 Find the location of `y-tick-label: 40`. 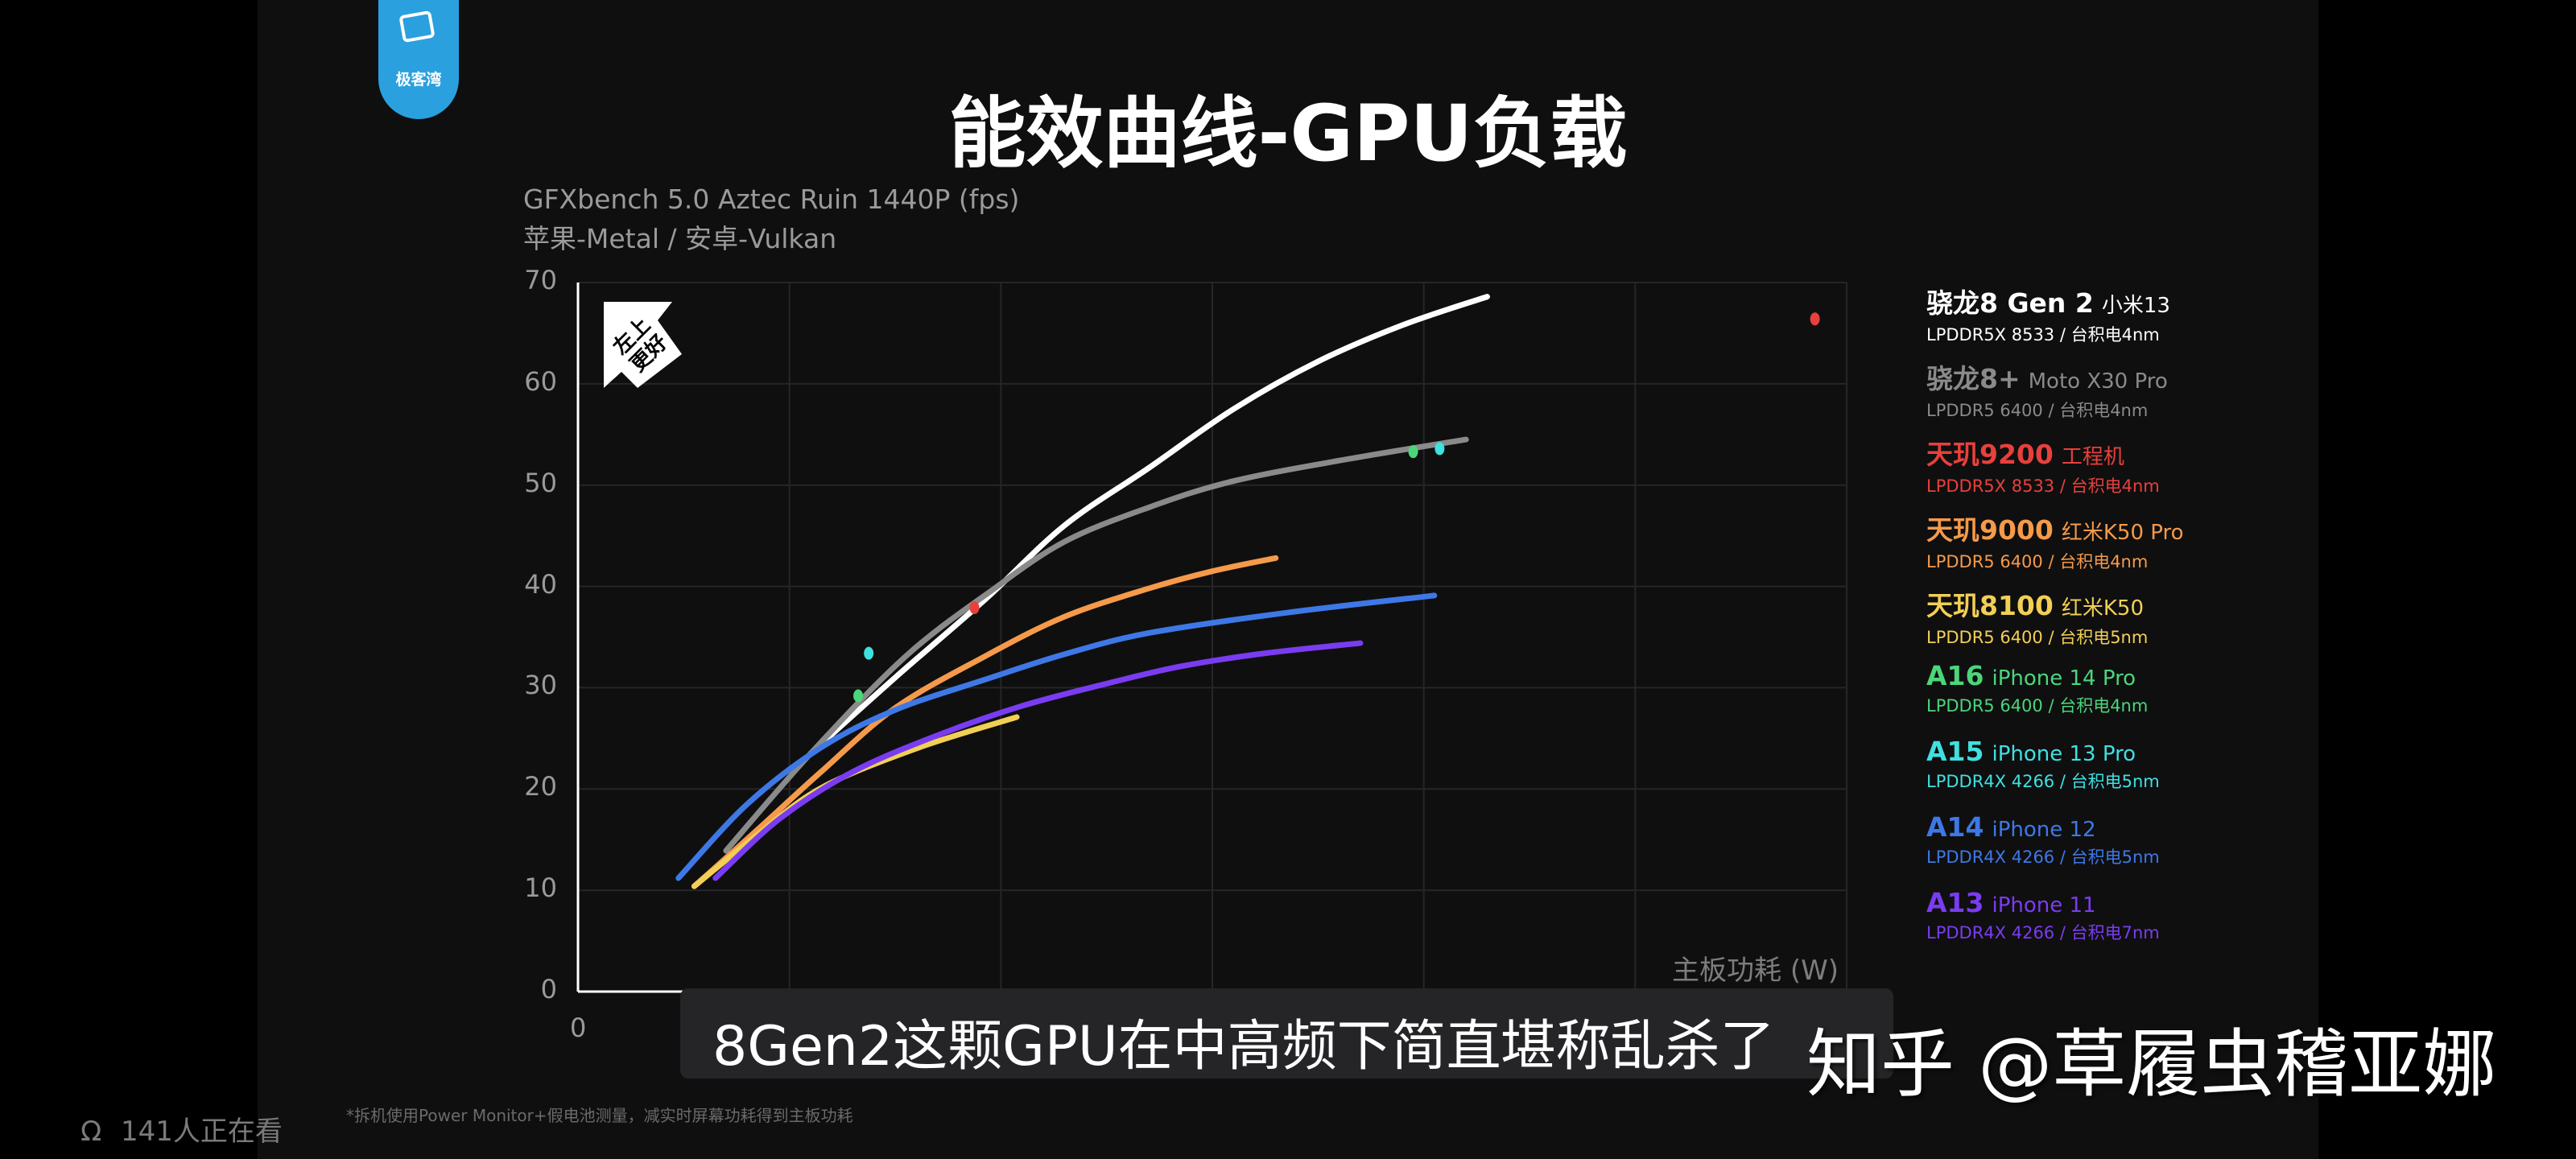

y-tick-label: 40 is located at coordinates (540, 584).